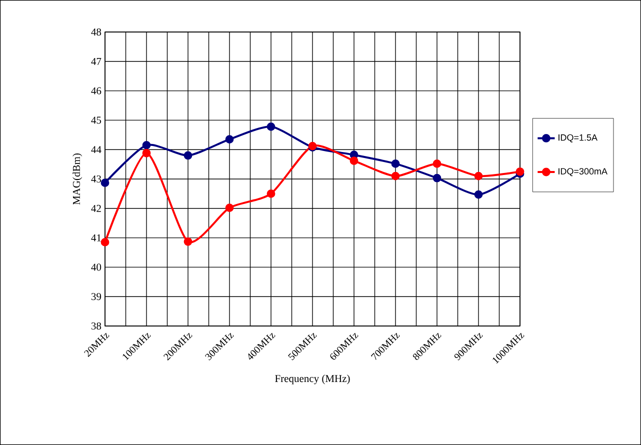 This screenshot has width=641, height=445. What do you see at coordinates (96, 120) in the screenshot?
I see `y-tick-label: 45` at bounding box center [96, 120].